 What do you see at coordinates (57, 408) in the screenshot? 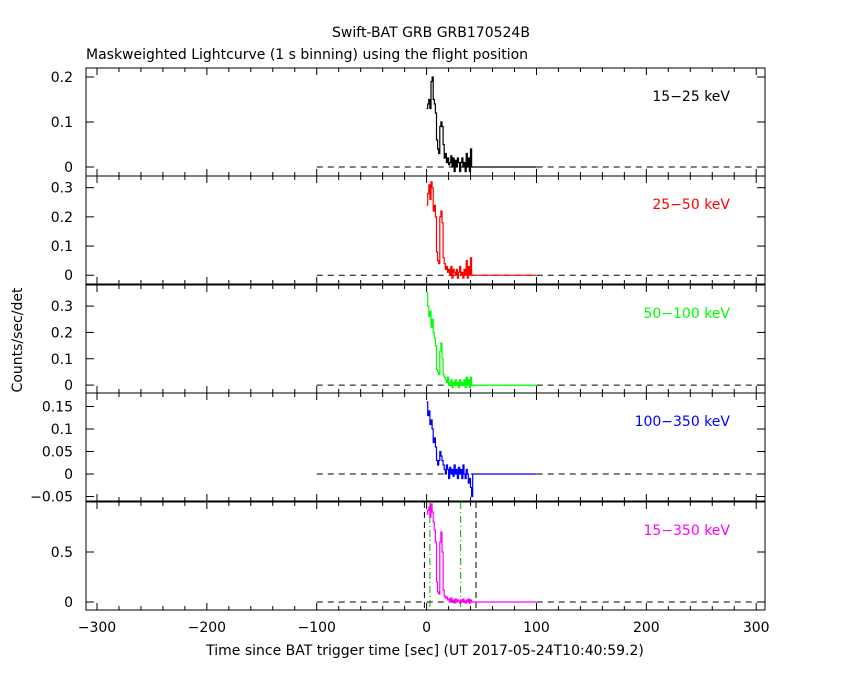
I see `y-tick-label: 0.15` at bounding box center [57, 408].